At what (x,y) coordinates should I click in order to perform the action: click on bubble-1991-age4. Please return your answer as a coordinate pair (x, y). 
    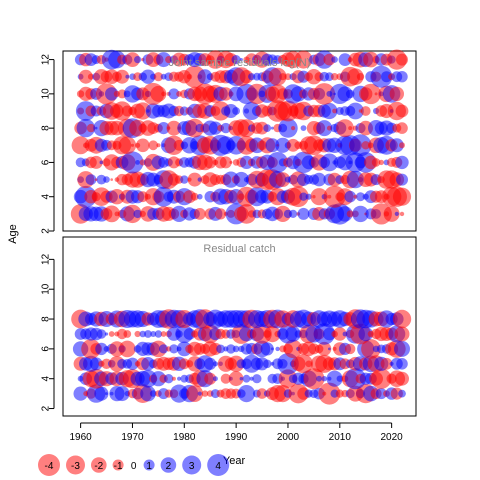
    Looking at the image, I should click on (241, 379).